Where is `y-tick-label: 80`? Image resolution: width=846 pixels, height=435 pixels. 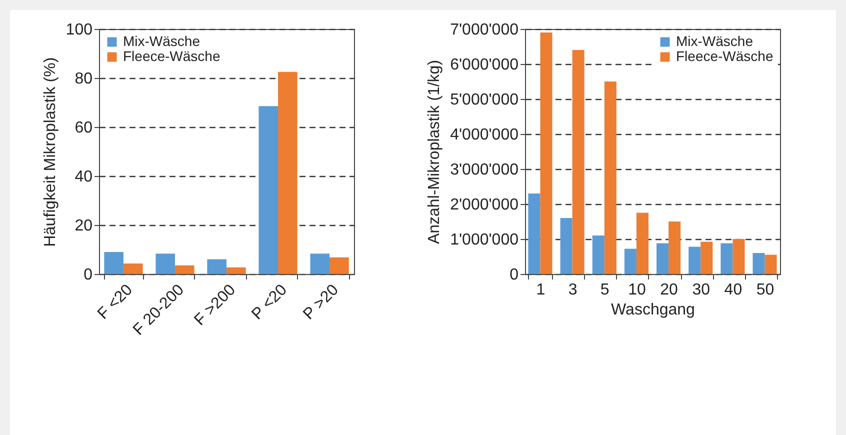
y-tick-label: 80 is located at coordinates (83, 79).